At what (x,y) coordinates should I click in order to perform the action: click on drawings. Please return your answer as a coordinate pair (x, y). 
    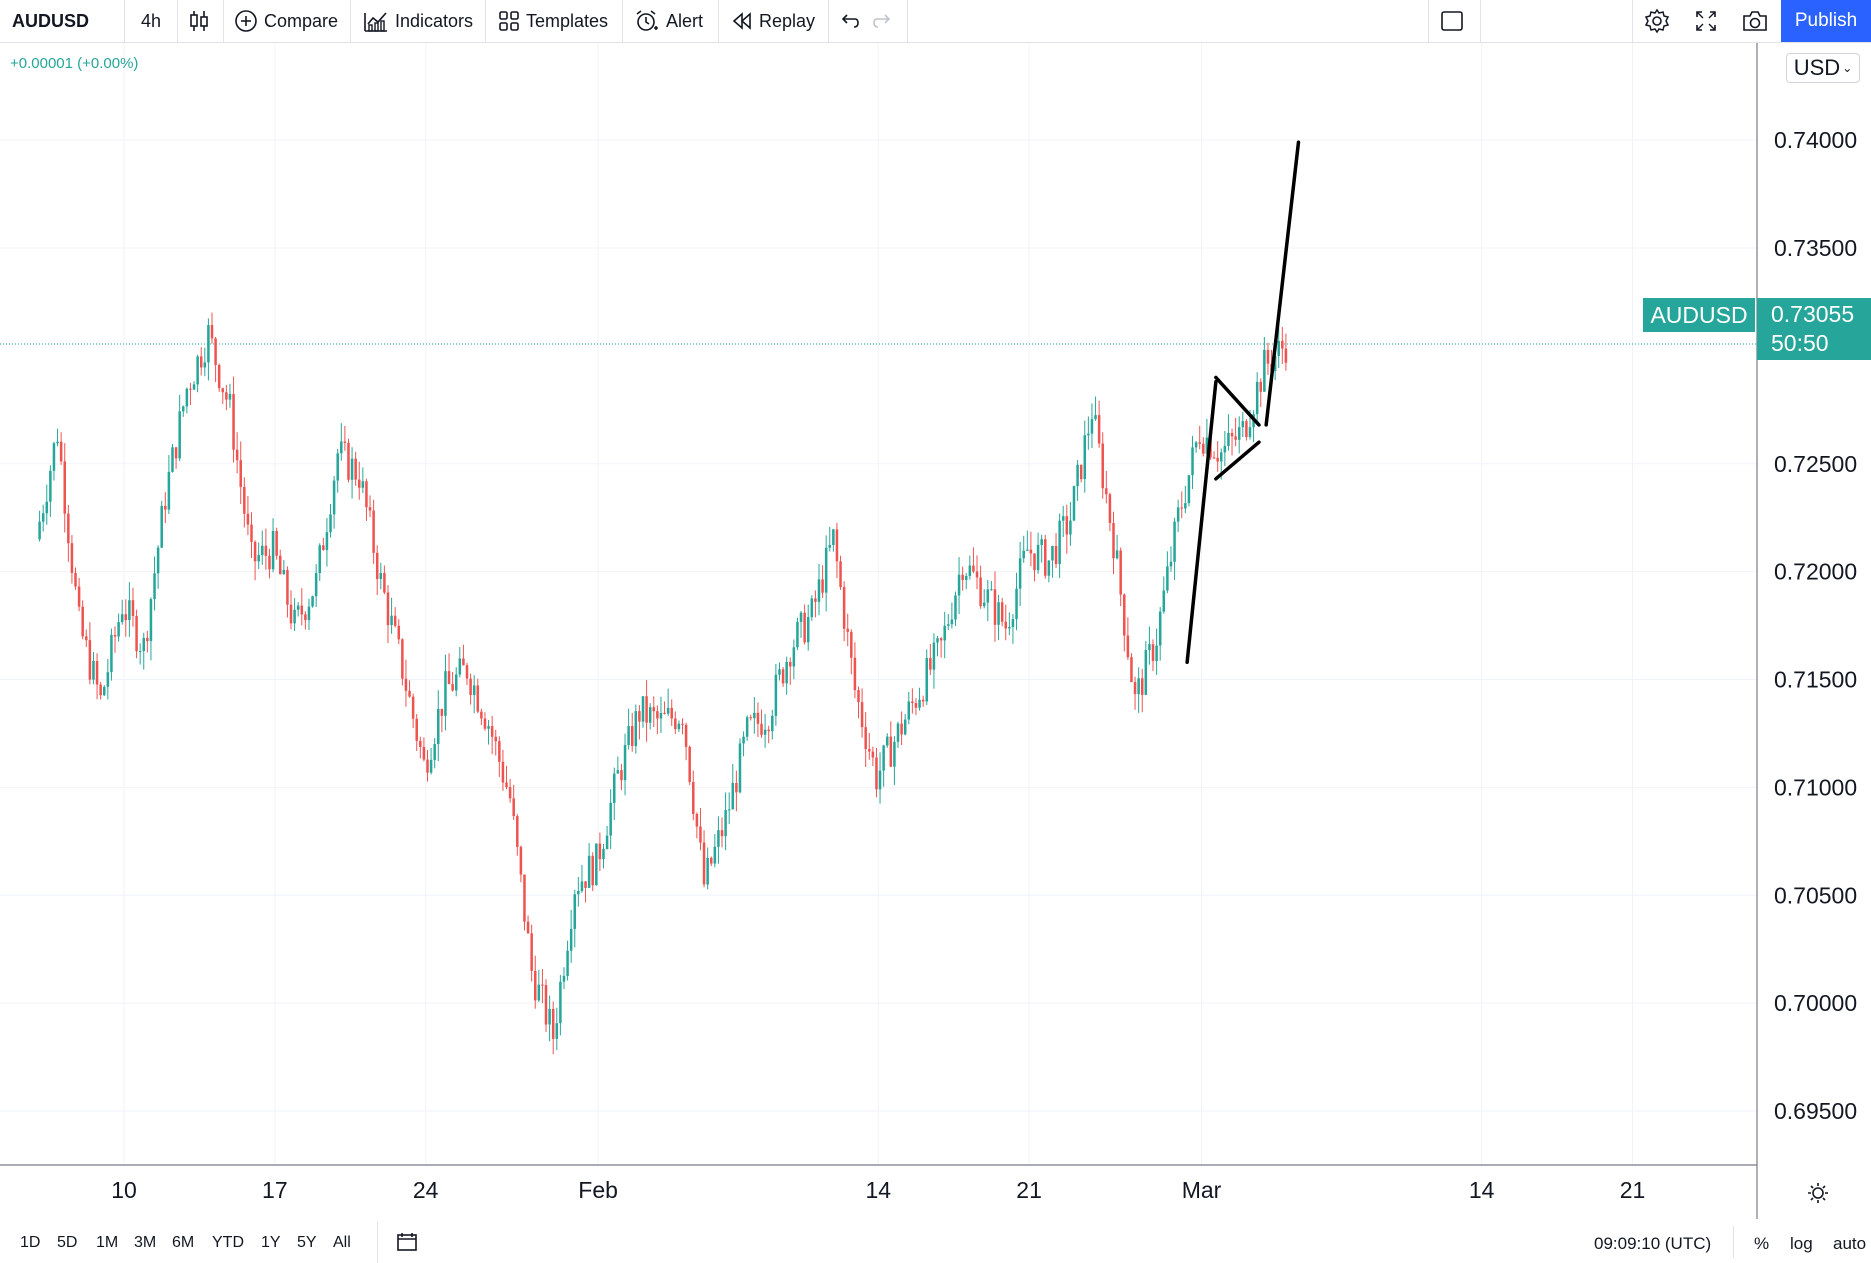
    Looking at the image, I should click on (1243, 402).